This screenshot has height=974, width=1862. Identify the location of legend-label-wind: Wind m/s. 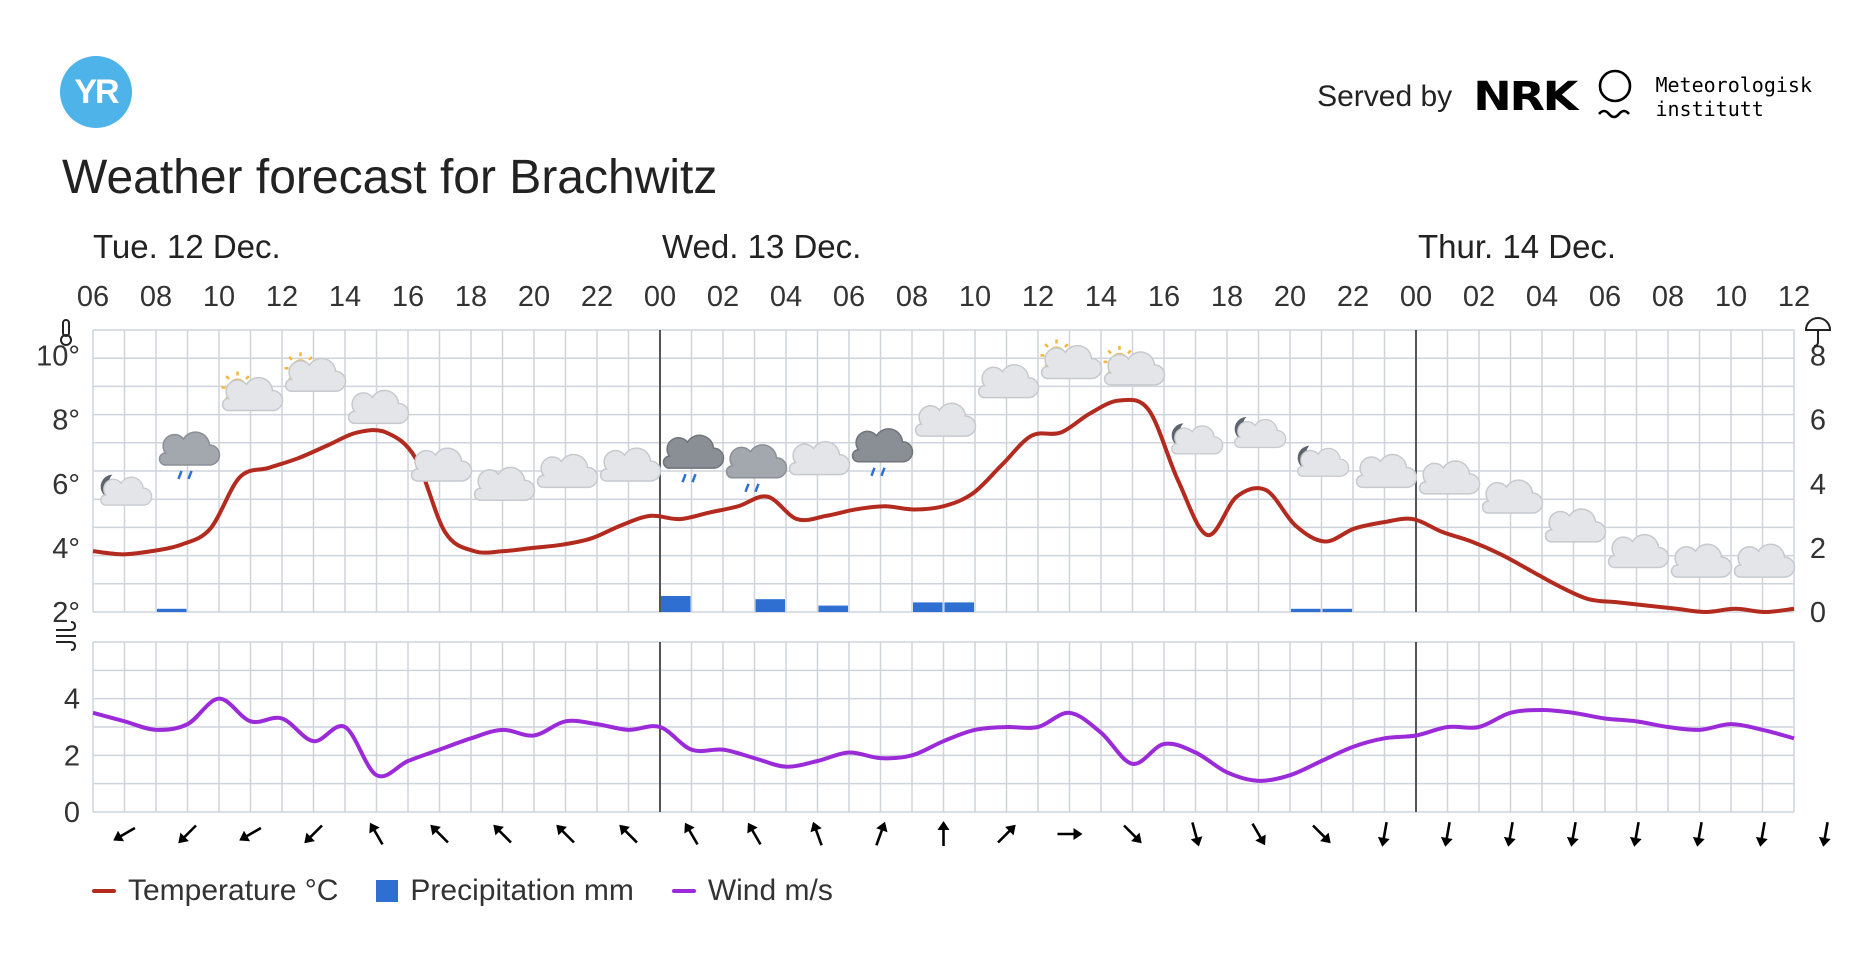
(770, 890).